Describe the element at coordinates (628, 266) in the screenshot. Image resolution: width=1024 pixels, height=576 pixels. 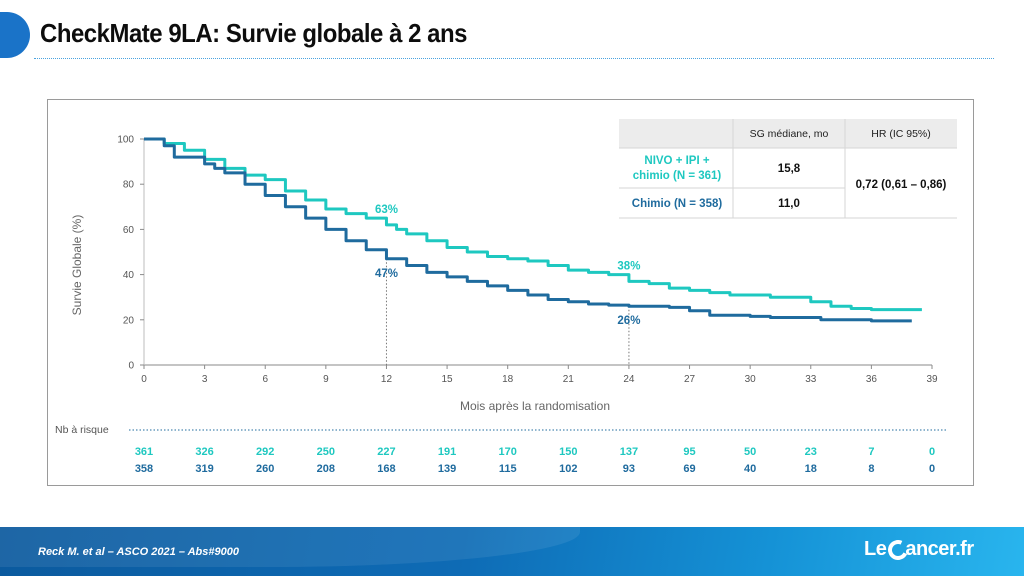
I see `survival-rate-label: 38%` at that location.